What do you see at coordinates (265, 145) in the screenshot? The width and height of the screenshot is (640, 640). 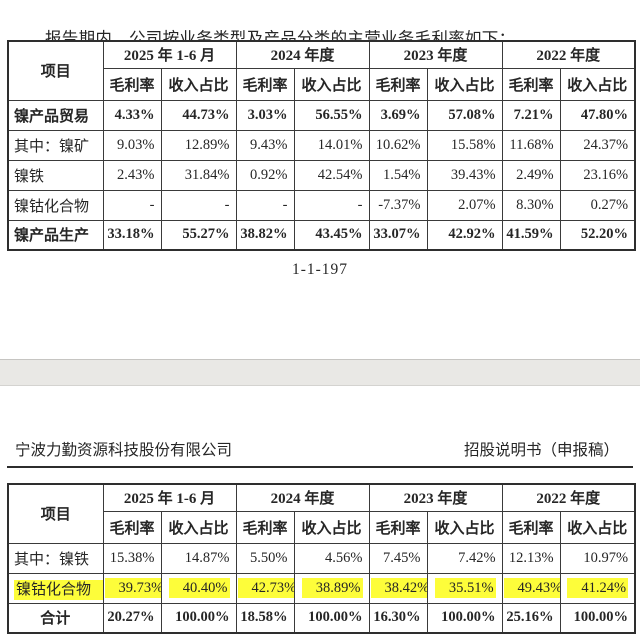 I see `value-cell: 9.43%` at bounding box center [265, 145].